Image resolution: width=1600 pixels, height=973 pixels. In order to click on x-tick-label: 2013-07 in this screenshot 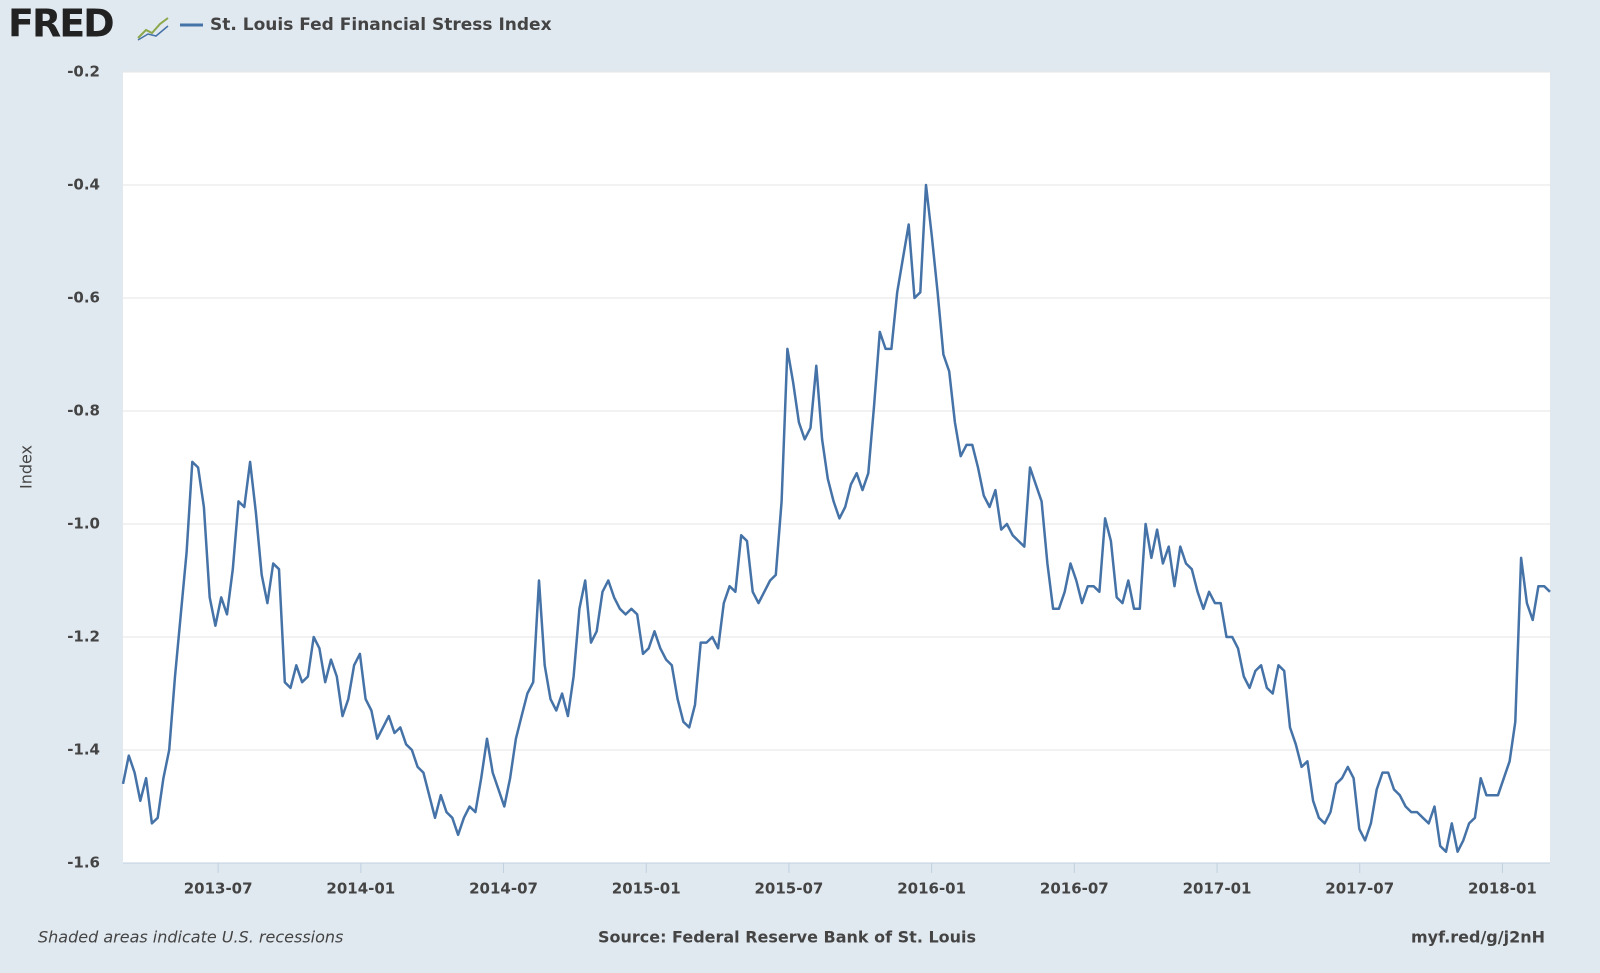, I will do `click(218, 889)`.